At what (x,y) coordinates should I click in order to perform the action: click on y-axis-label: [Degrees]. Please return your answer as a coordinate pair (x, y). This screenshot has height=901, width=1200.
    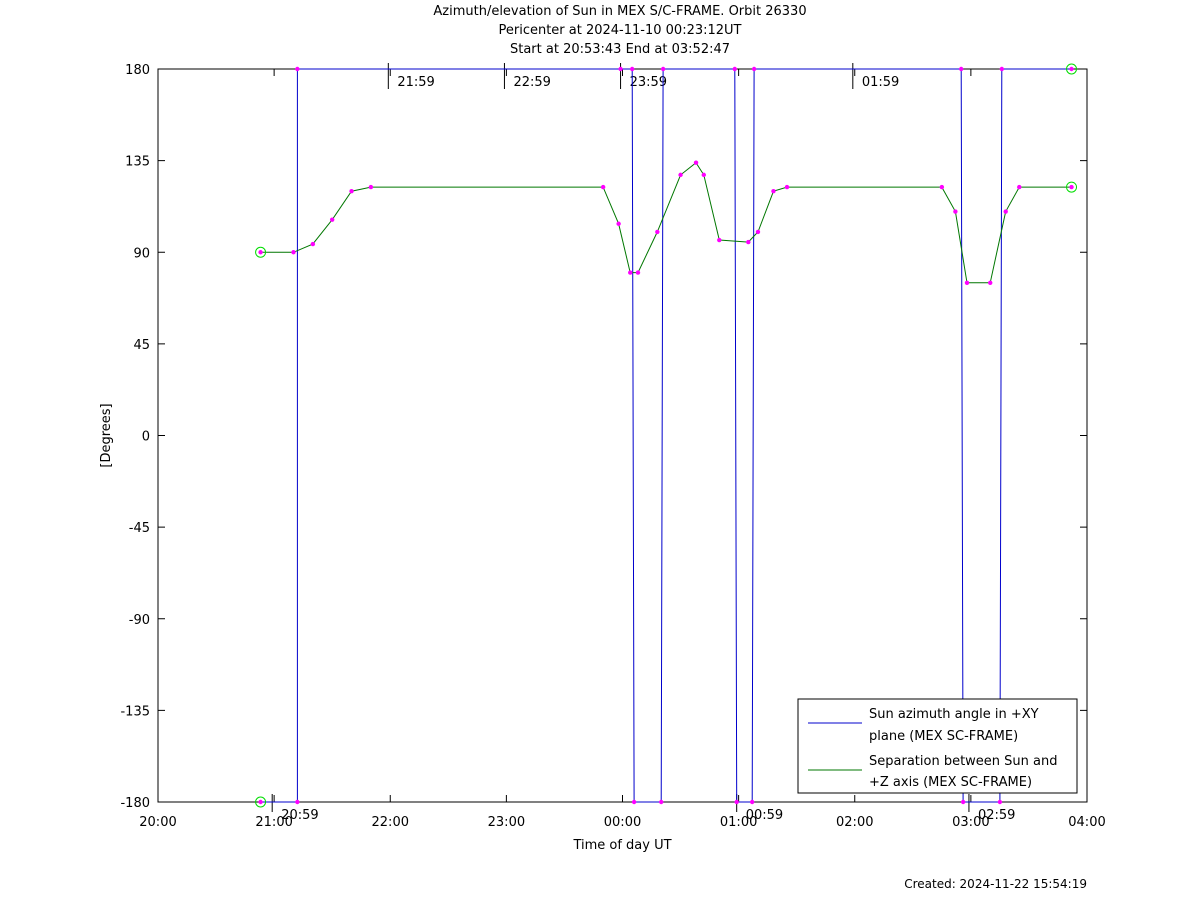
    Looking at the image, I should click on (106, 435).